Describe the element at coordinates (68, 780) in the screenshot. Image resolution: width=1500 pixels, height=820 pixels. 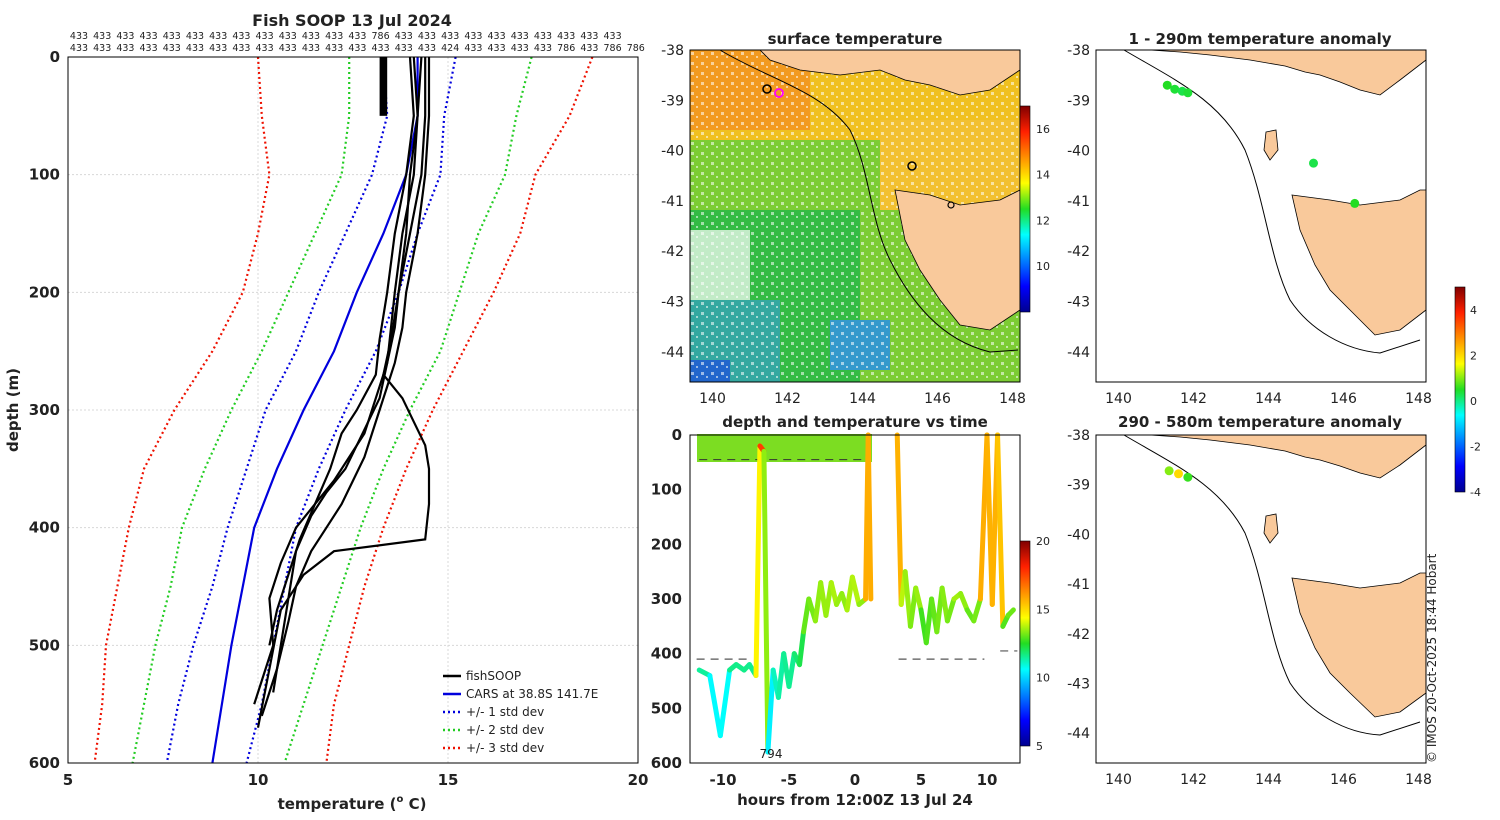
I see `profile-xtick-label: 5` at that location.